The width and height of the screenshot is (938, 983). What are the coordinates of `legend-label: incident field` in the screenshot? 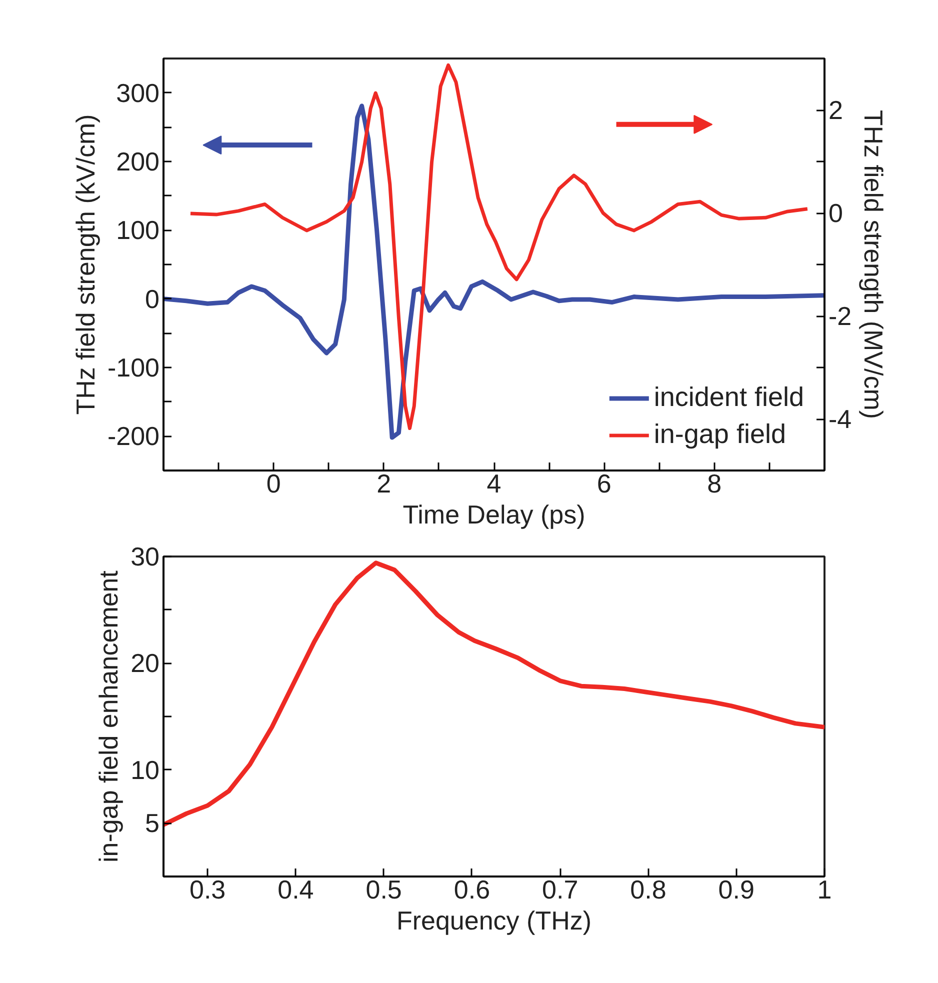 It's located at (729, 397).